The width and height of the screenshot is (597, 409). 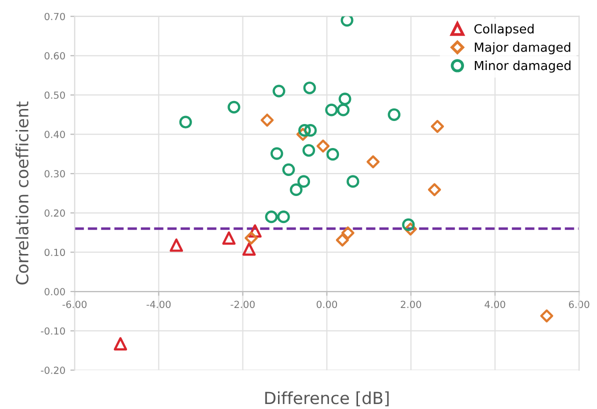 What do you see at coordinates (54, 95) in the screenshot?
I see `y-tick-label: 0.50` at bounding box center [54, 95].